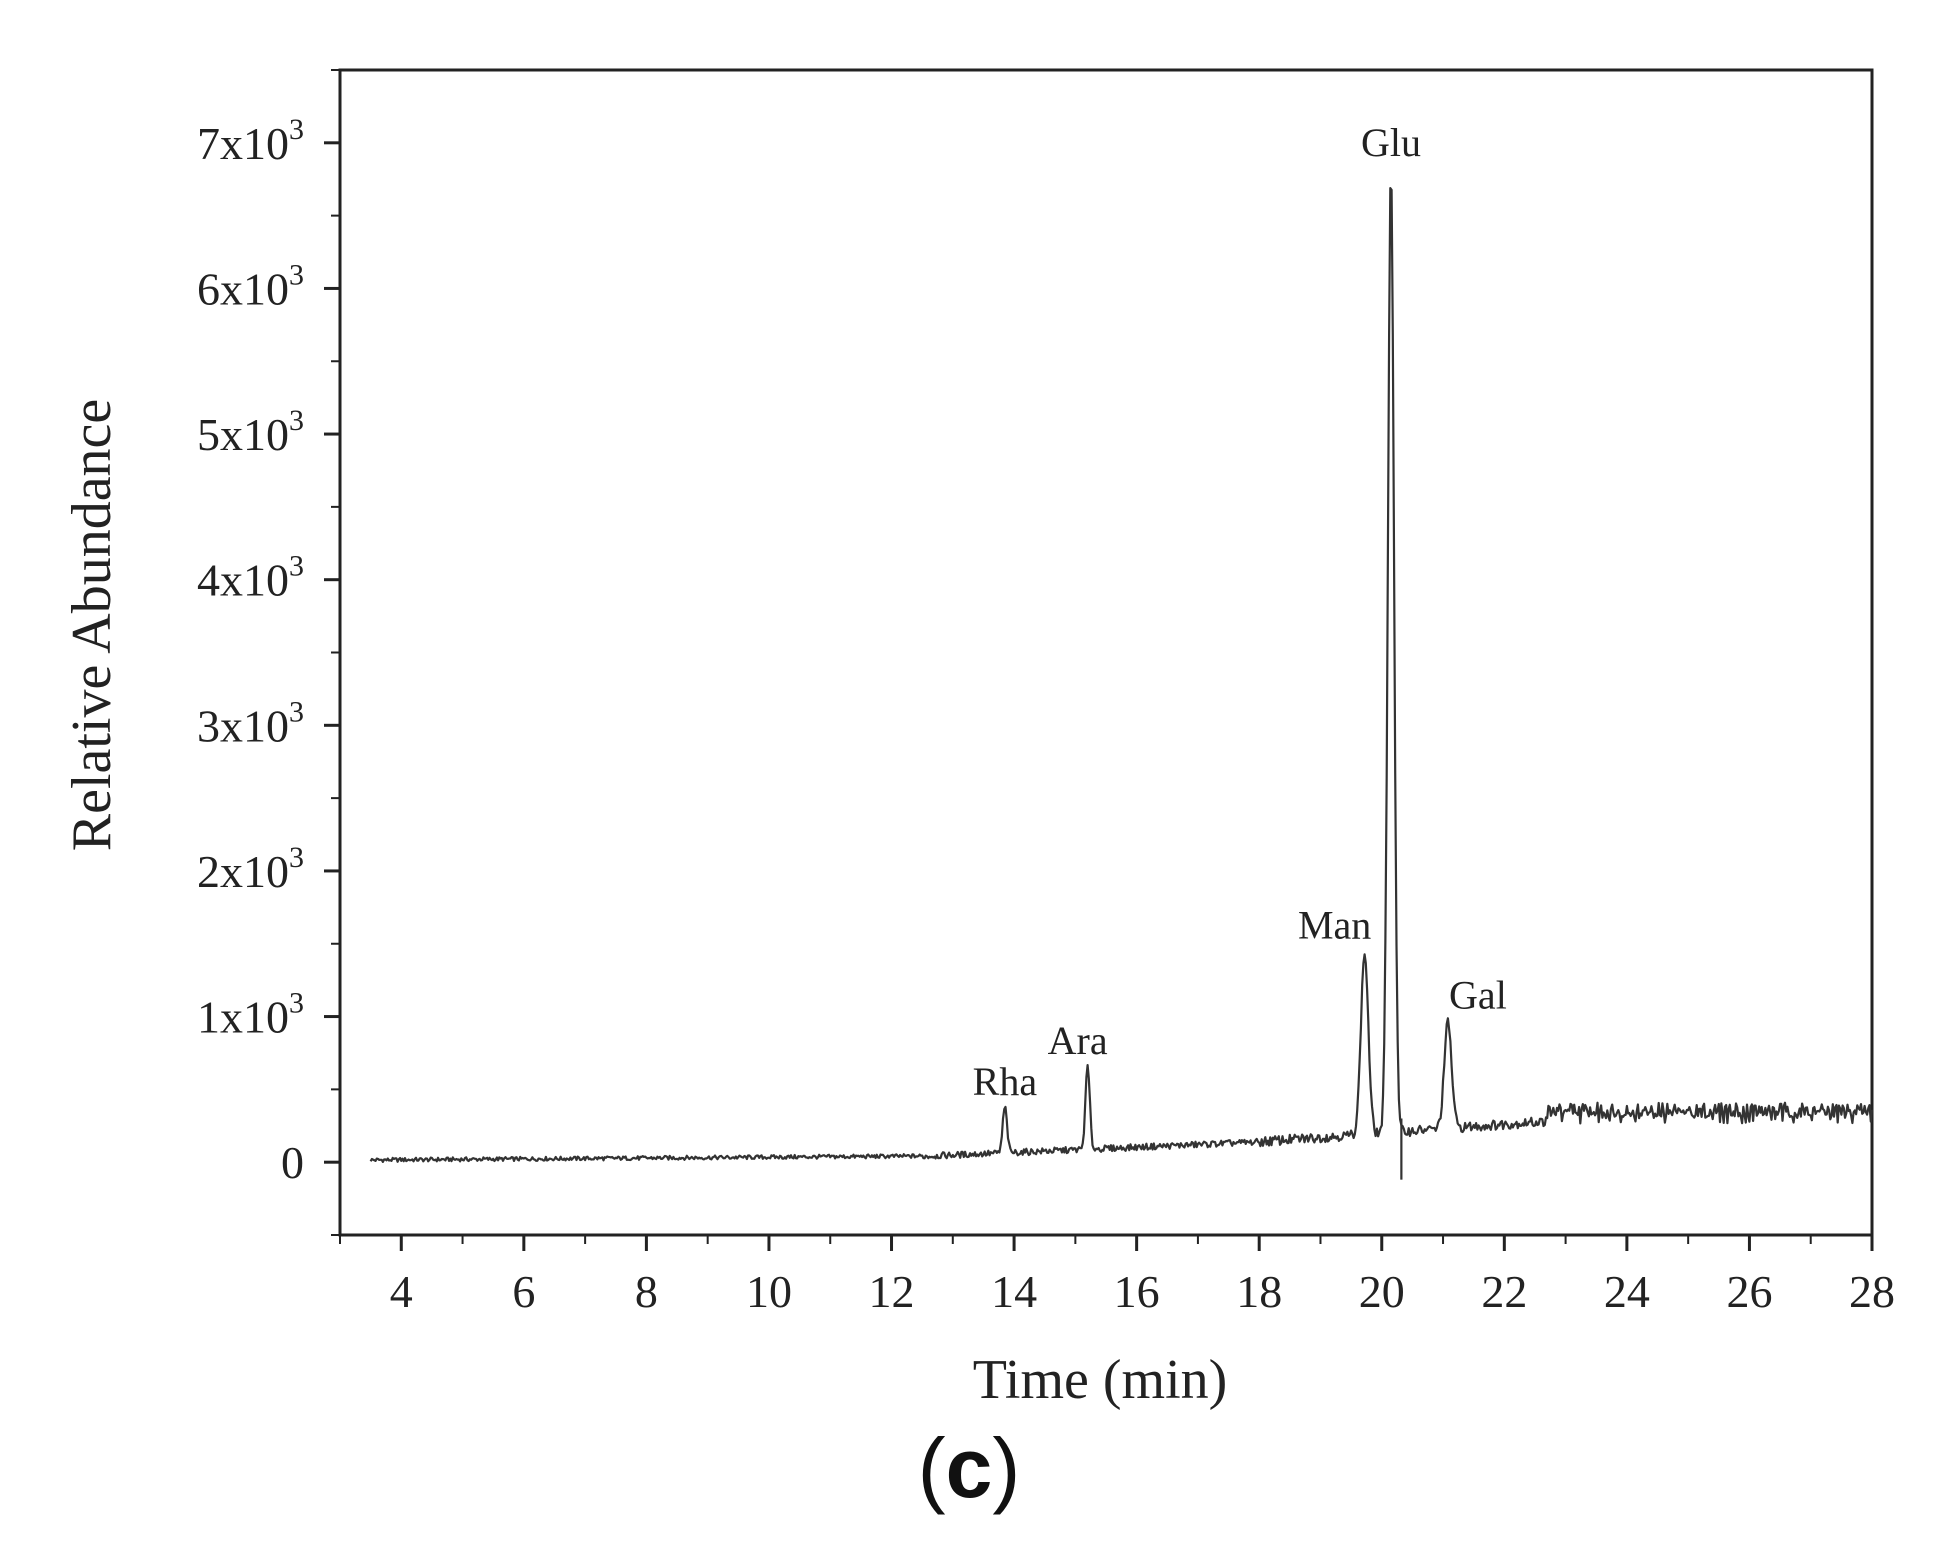 Image resolution: width=1938 pixels, height=1554 pixels. What do you see at coordinates (250, 723) in the screenshot?
I see `y-tick-label: 3x10³` at bounding box center [250, 723].